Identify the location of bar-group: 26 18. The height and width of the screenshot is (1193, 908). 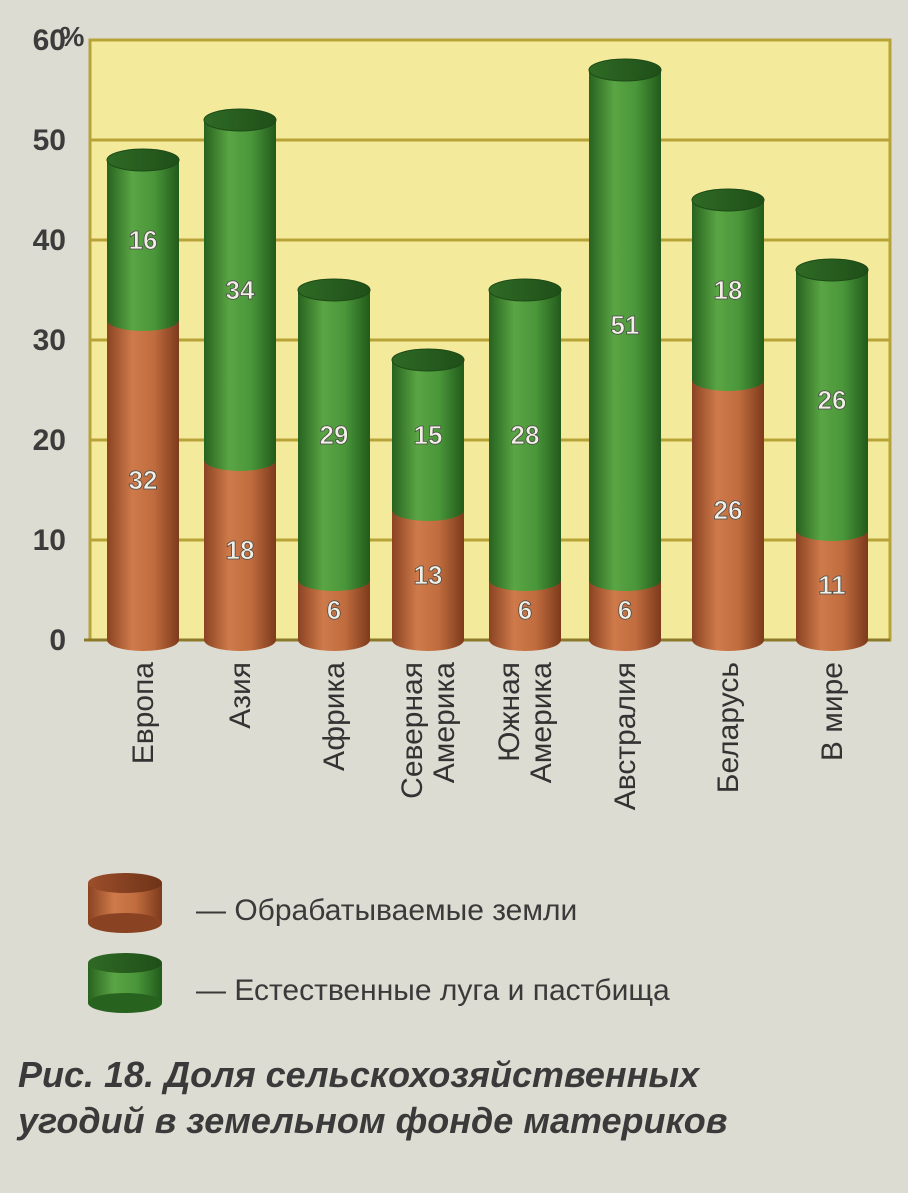
(728, 419).